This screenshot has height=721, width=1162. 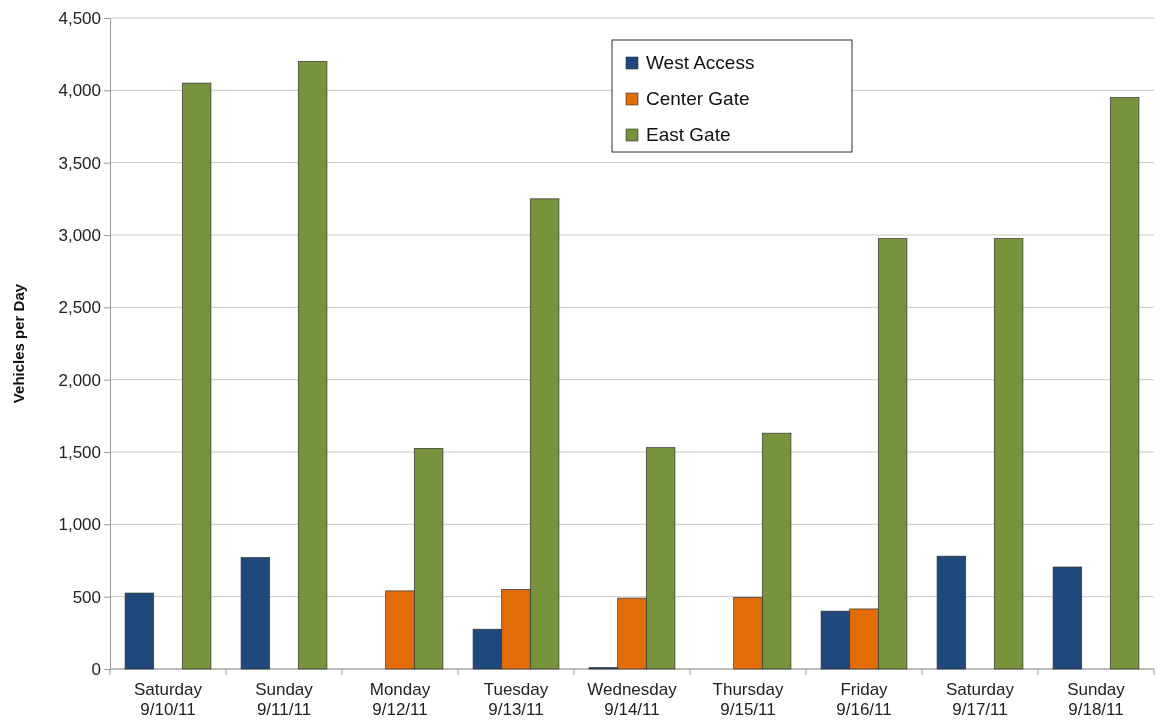 What do you see at coordinates (688, 134) in the screenshot?
I see `legend-label: East Gate` at bounding box center [688, 134].